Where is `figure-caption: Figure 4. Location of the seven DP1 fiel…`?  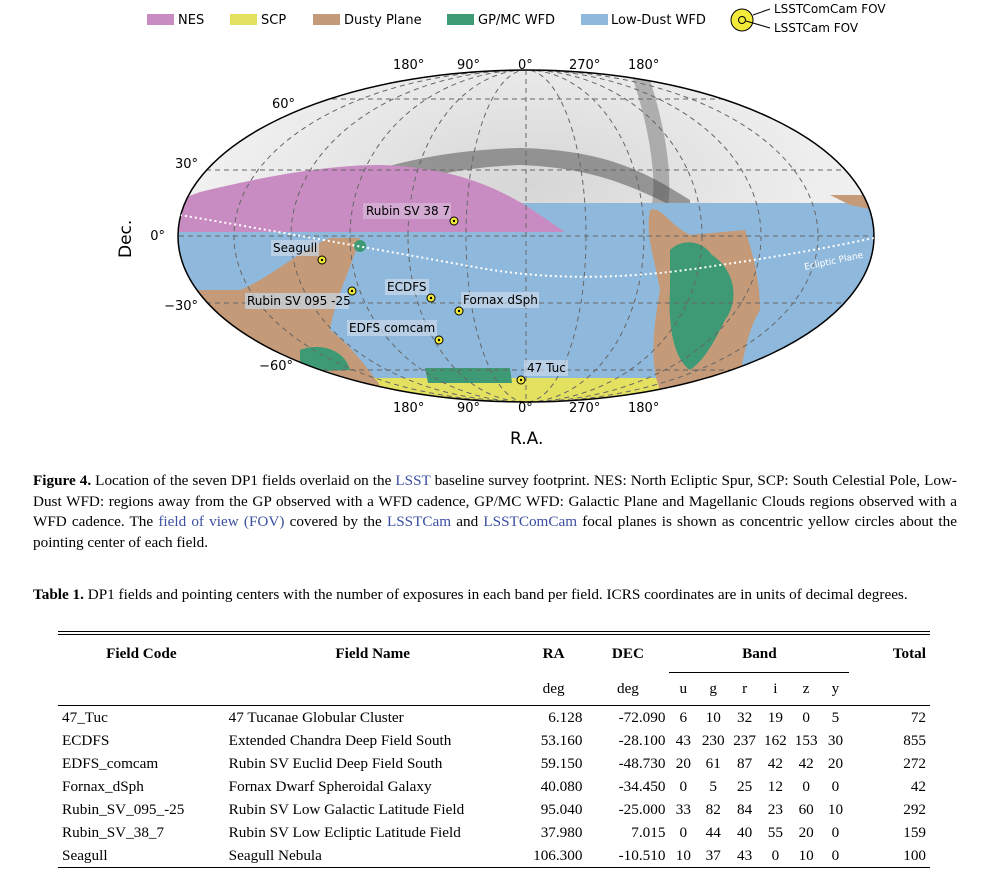
figure-caption: Figure 4. Location of the seven DP1 fiel… is located at coordinates (495, 512).